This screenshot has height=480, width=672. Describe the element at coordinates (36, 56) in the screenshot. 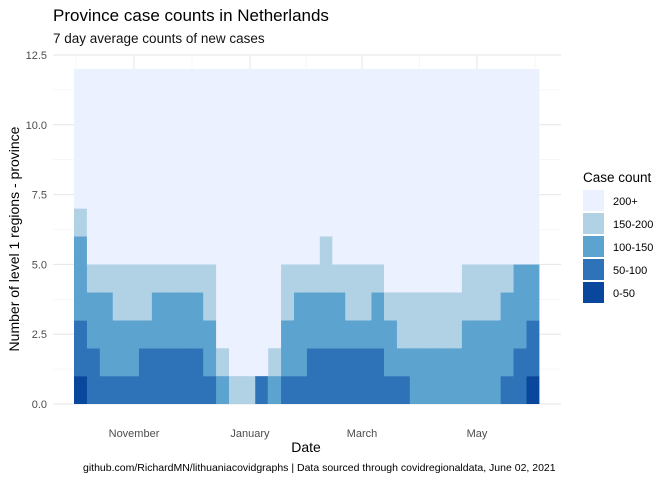

I see `y-tick-label: 12.5` at that location.